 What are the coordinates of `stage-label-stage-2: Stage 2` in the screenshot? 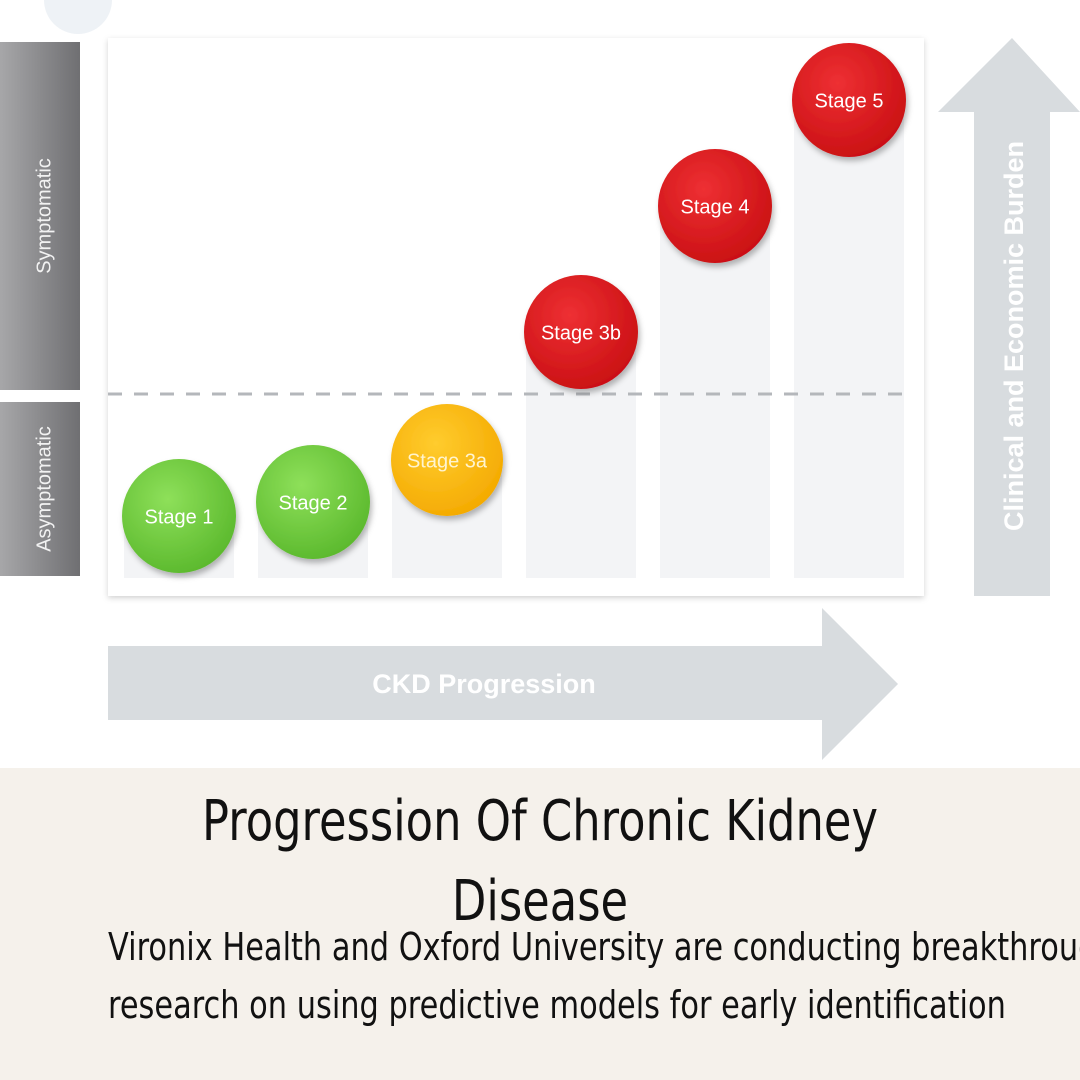 It's located at (313, 503).